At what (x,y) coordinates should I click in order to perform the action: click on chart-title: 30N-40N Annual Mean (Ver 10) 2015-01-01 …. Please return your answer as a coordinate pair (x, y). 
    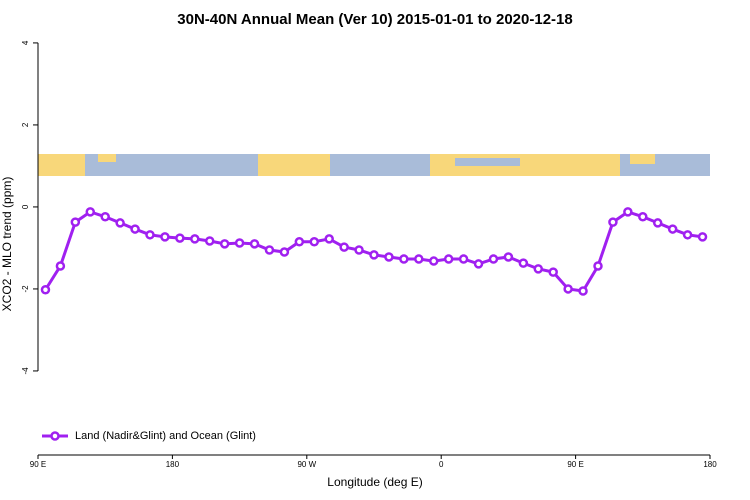
    Looking at the image, I should click on (374, 19).